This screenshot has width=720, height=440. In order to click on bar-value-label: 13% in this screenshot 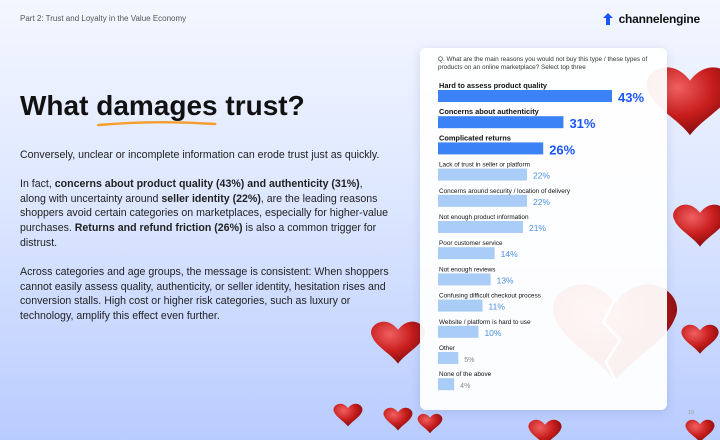, I will do `click(505, 280)`.